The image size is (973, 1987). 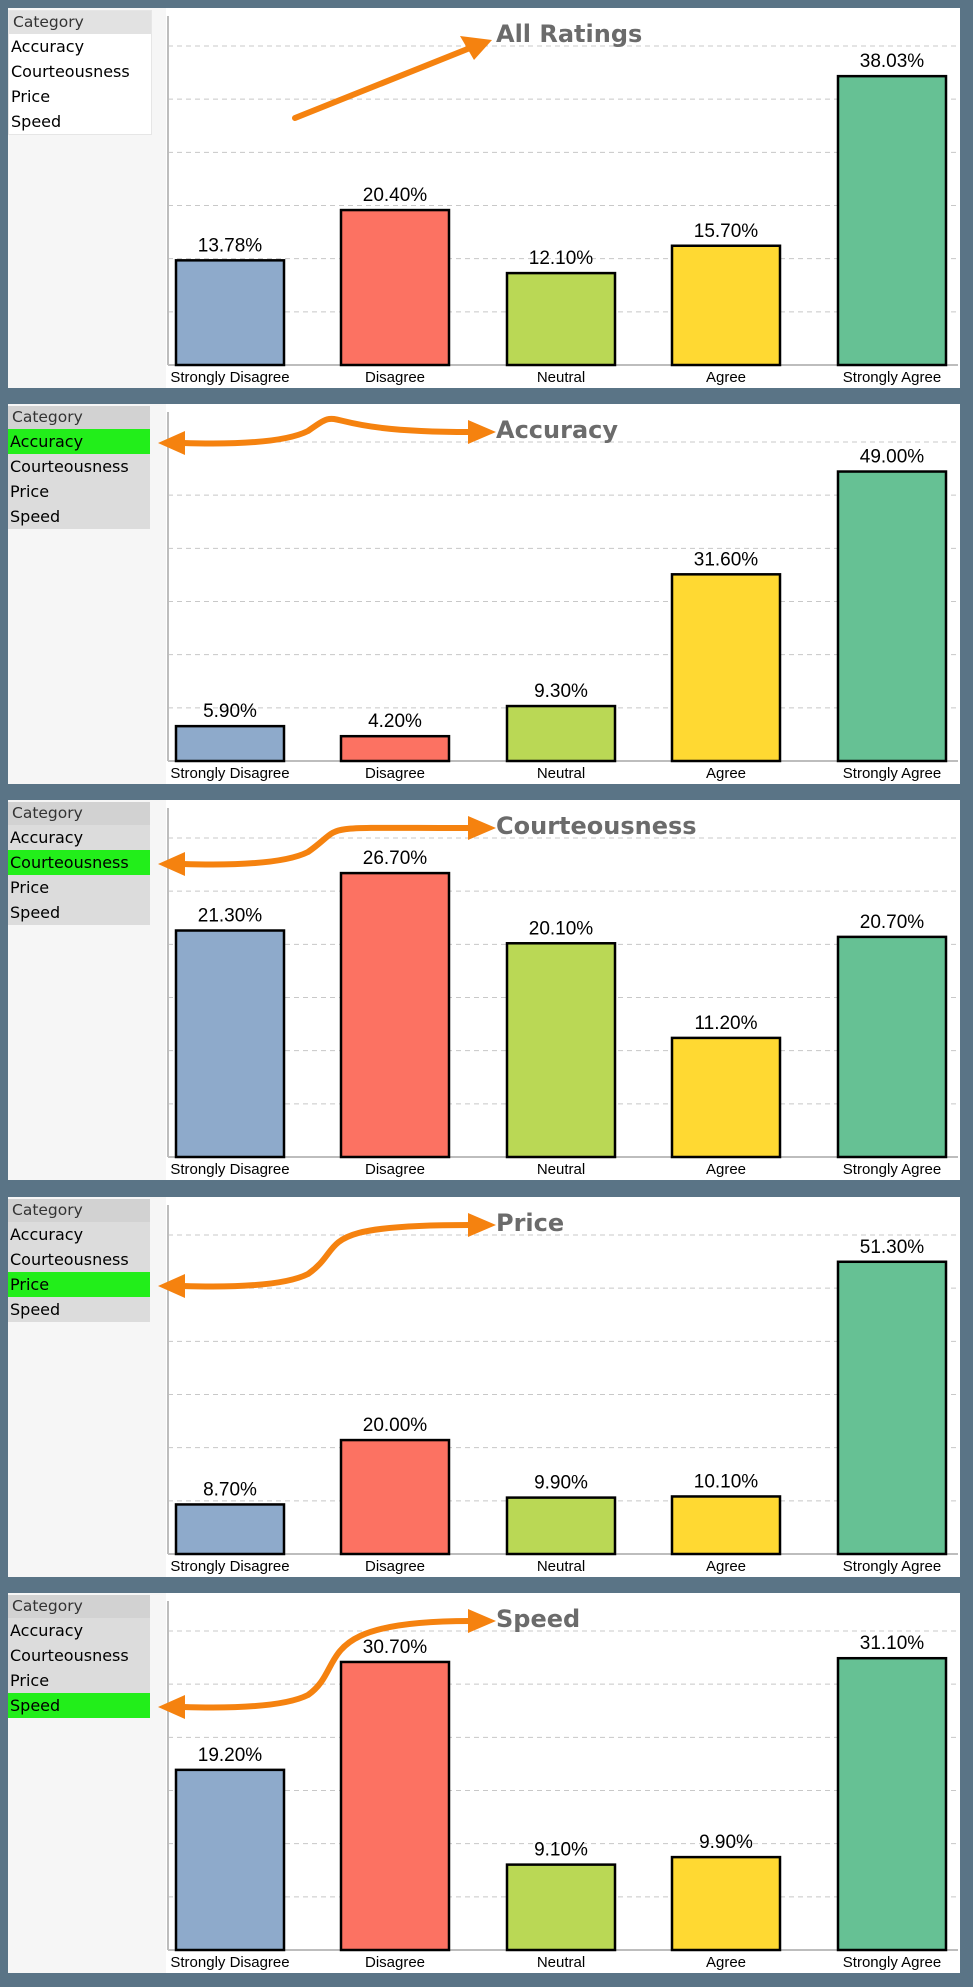 I want to click on data-label: 20.00%, so click(x=395, y=1425).